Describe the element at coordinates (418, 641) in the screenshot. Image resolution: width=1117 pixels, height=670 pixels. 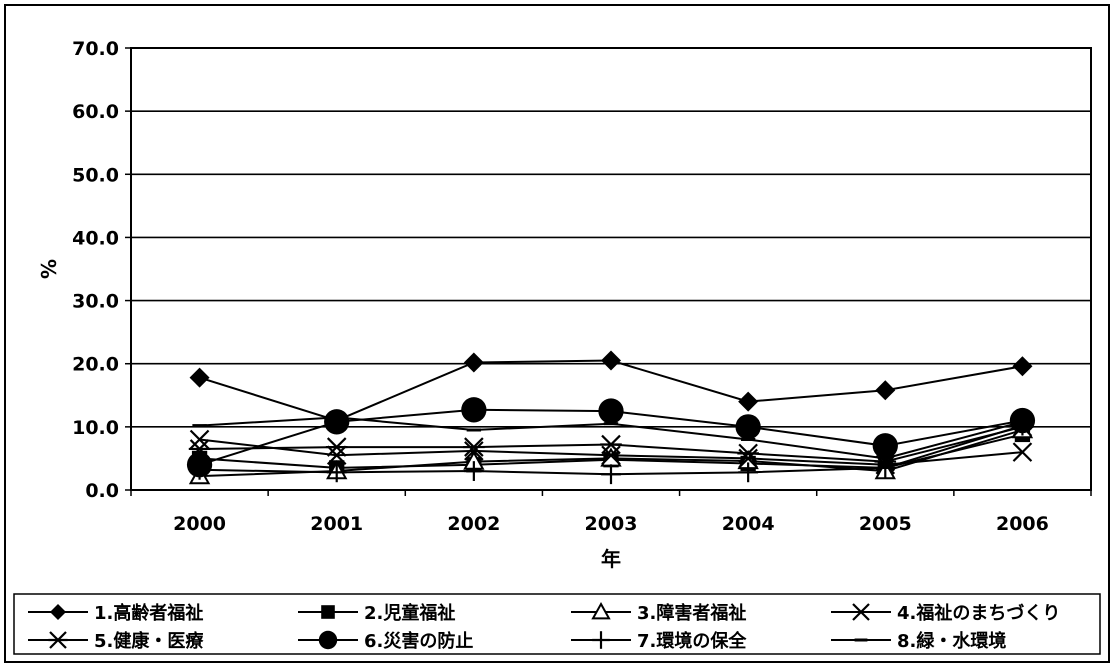
I see `legend-label: 6.災害の防止` at that location.